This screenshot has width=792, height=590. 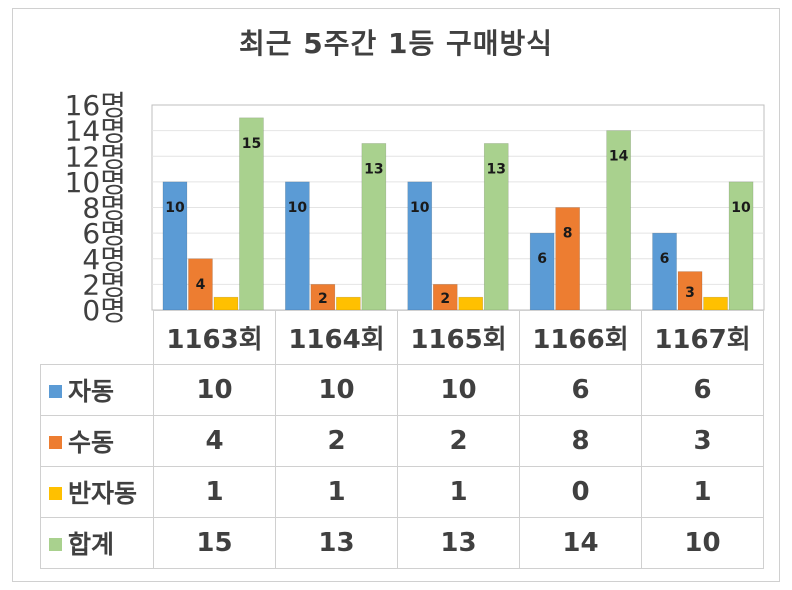 I want to click on legend-label: 수동, so click(x=91, y=442).